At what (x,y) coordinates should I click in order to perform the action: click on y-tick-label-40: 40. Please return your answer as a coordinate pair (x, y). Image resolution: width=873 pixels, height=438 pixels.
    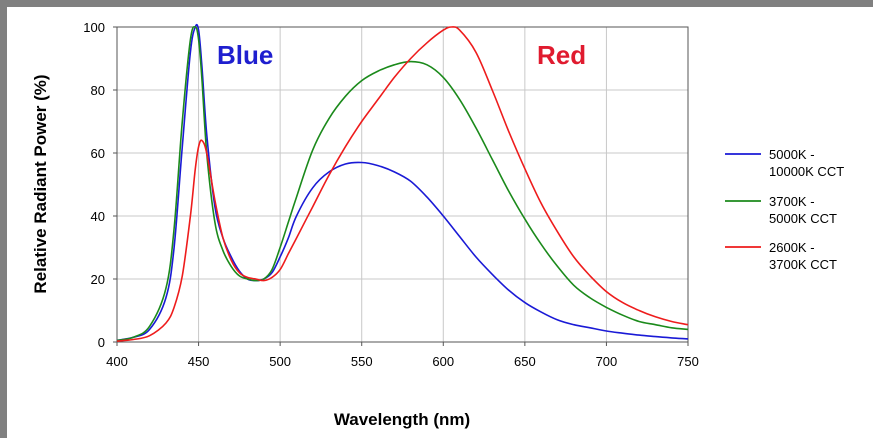
    Looking at the image, I should click on (98, 216).